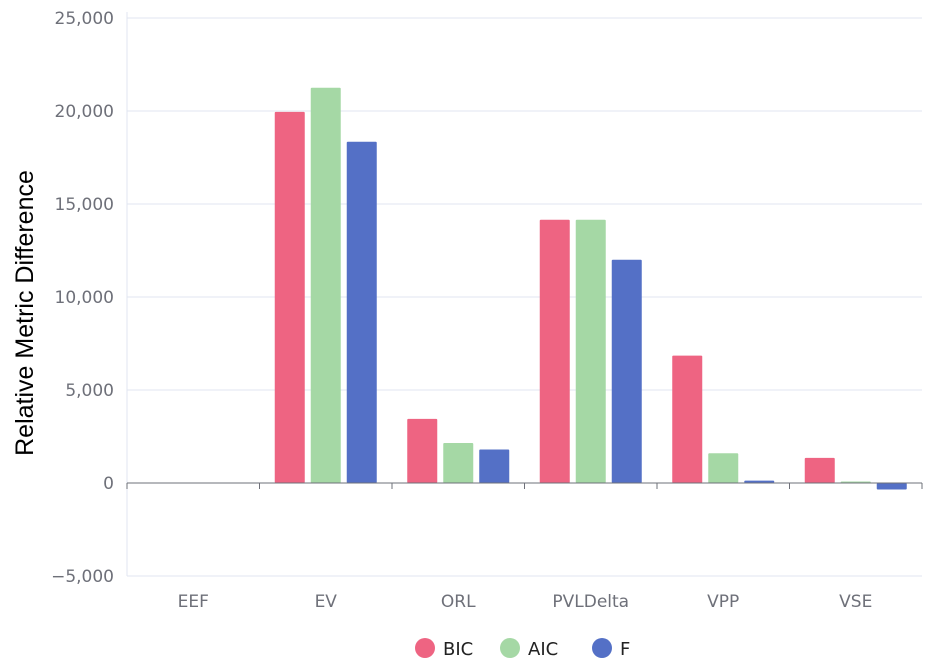 This screenshot has height=665, width=936. I want to click on bar-bic-ev, so click(289, 297).